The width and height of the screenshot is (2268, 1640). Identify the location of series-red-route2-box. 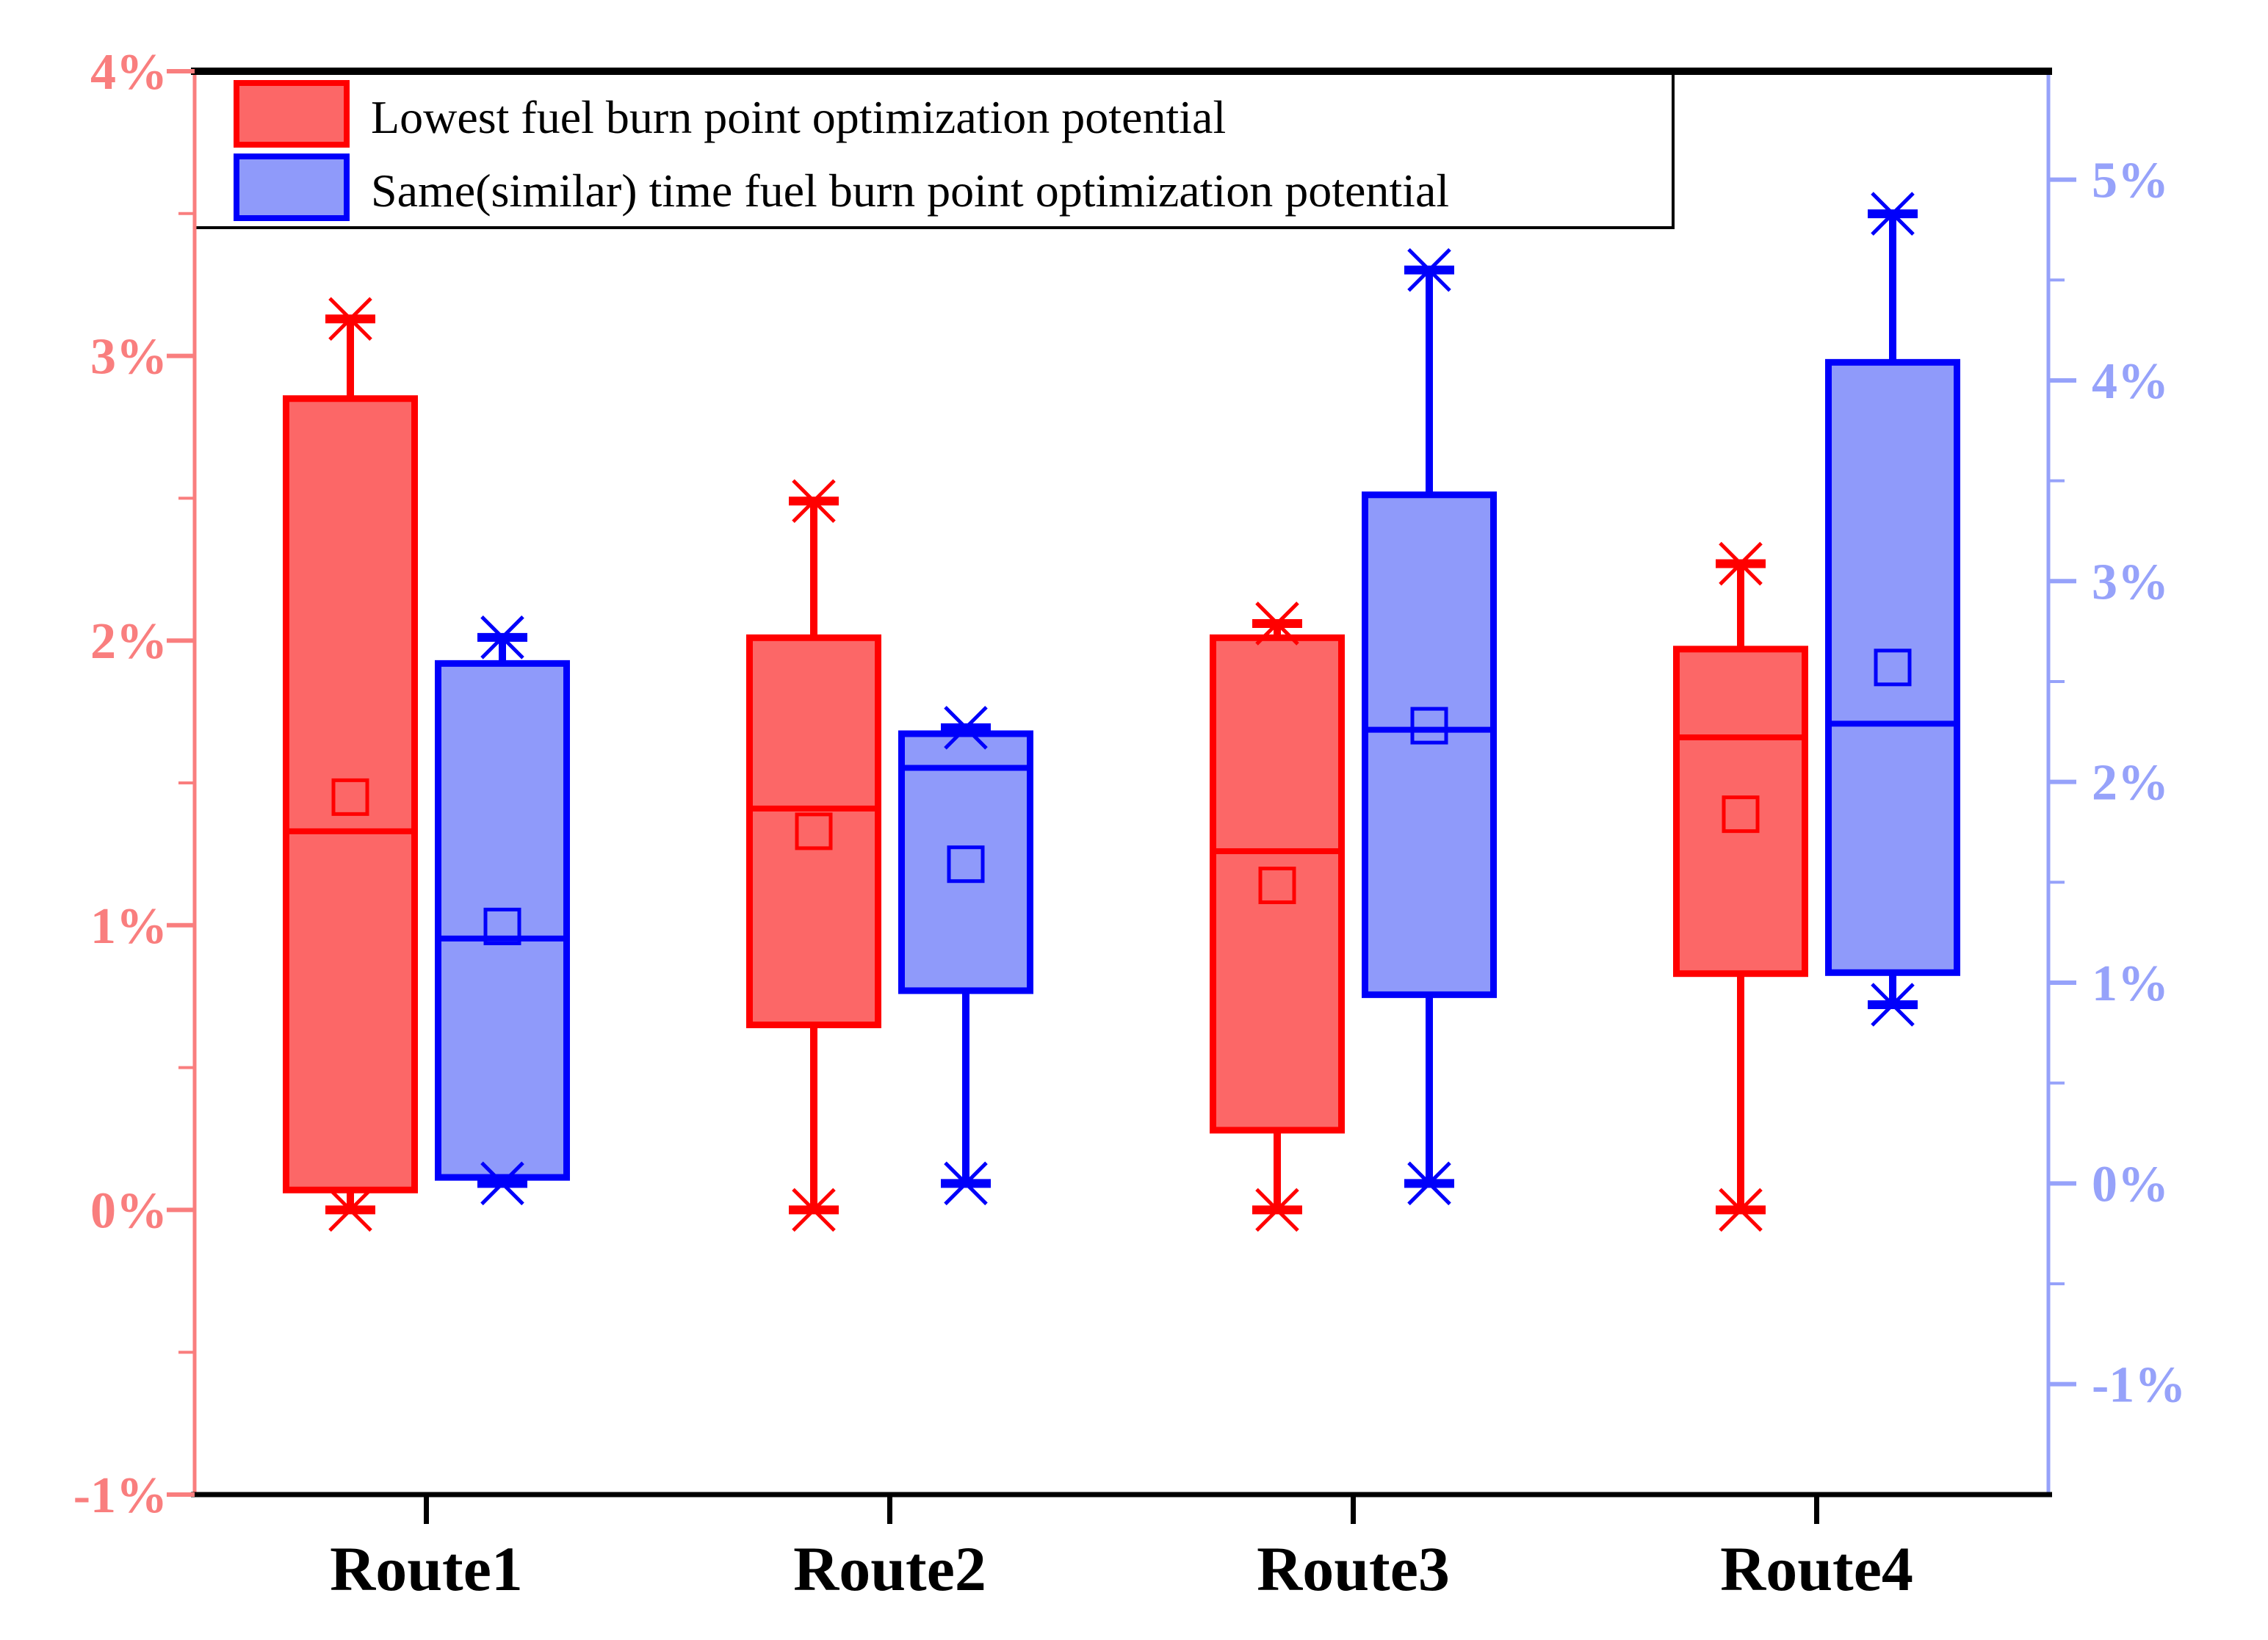
(813, 831).